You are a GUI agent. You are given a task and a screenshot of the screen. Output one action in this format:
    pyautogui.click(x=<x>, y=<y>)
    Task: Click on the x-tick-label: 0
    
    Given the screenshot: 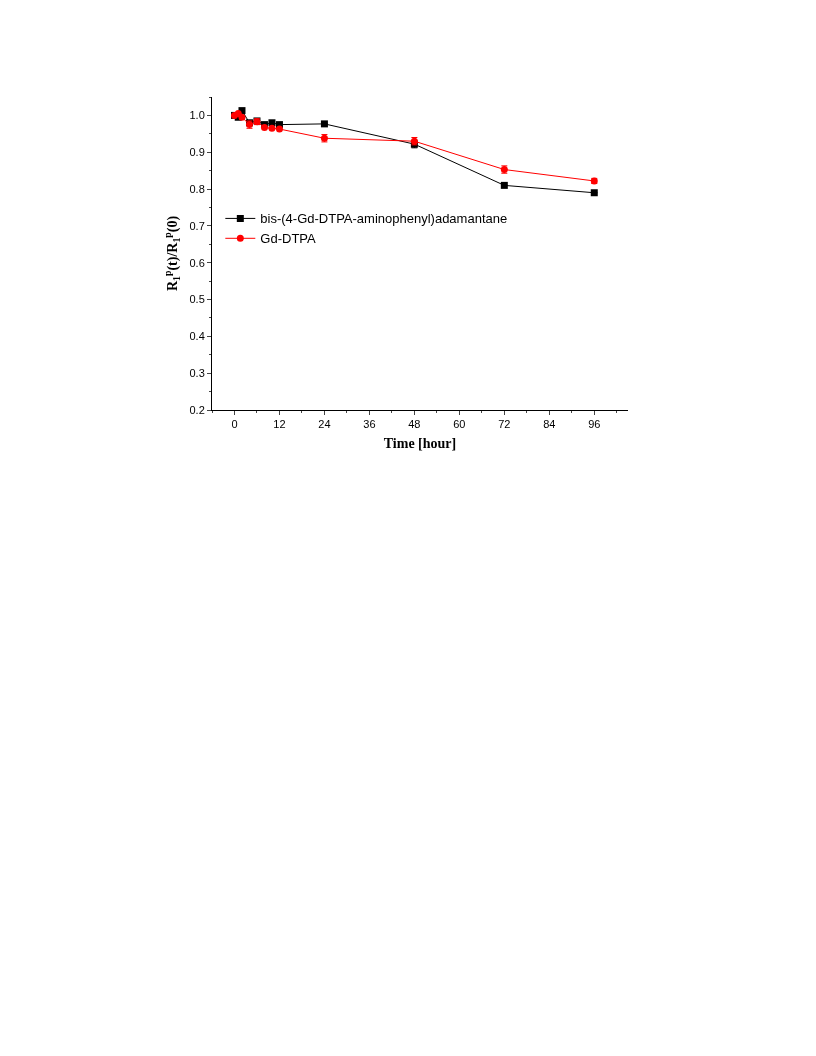 What is the action you would take?
    pyautogui.click(x=234, y=424)
    